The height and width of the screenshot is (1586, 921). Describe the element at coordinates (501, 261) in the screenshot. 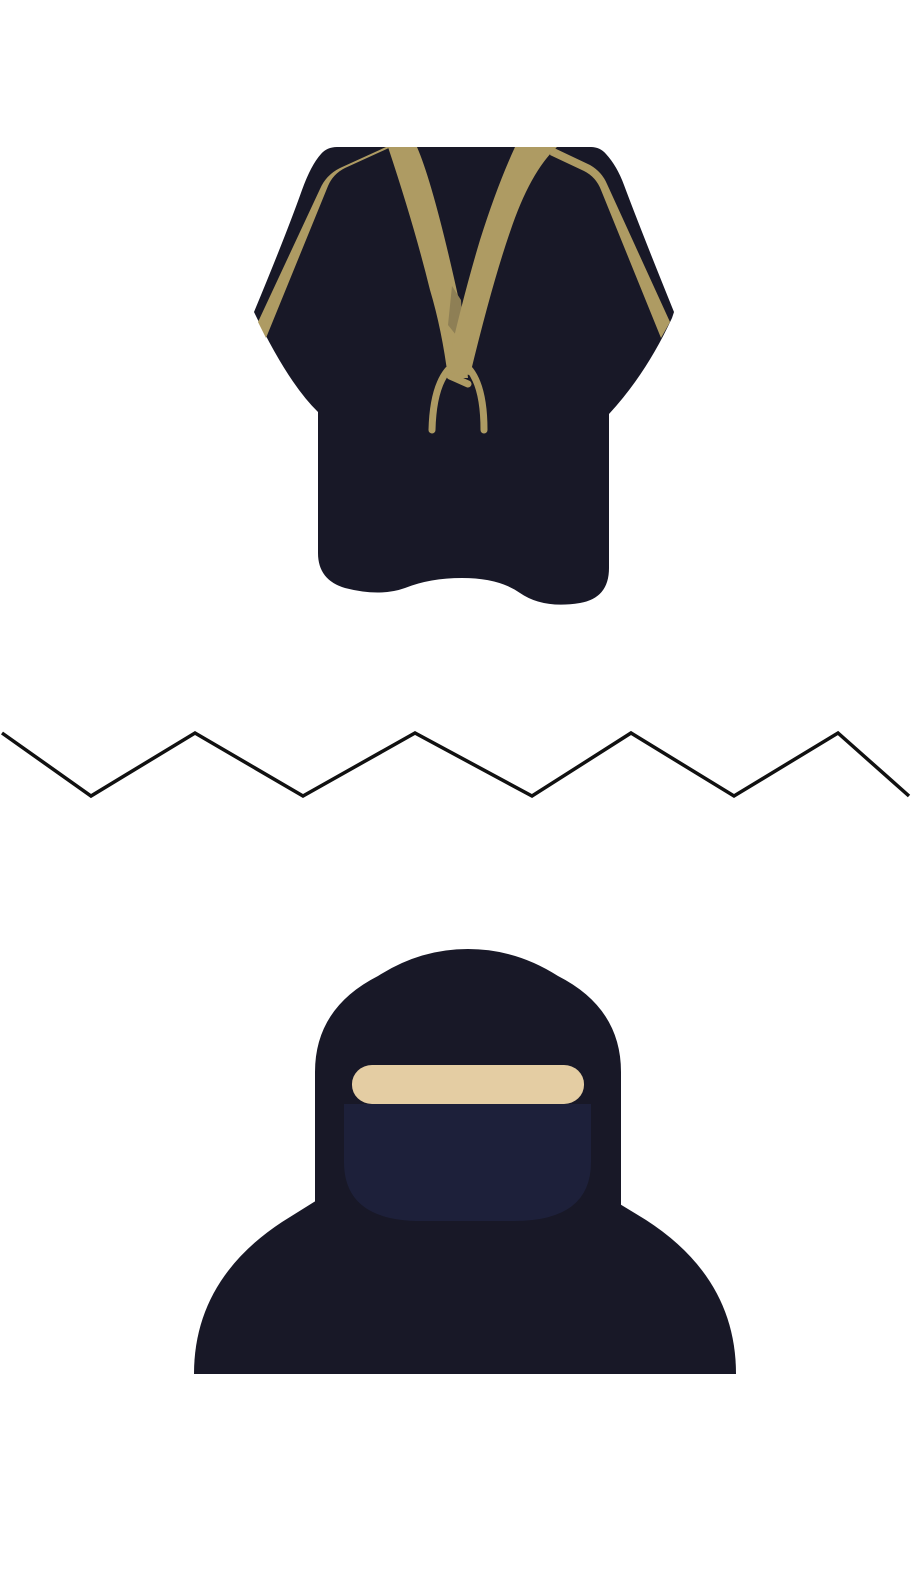

I see `right-placket` at that location.